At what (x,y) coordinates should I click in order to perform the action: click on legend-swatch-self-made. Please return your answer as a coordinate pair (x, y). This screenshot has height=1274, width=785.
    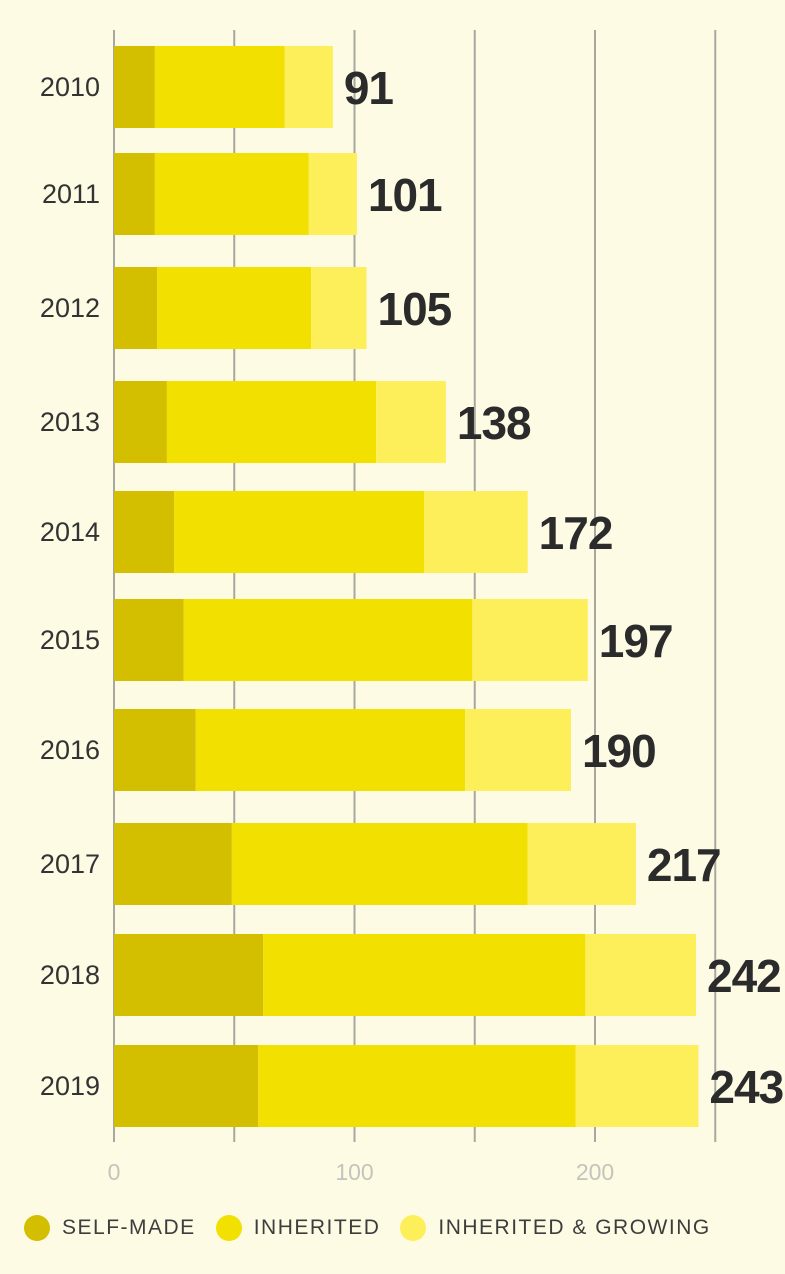
    Looking at the image, I should click on (37, 1228).